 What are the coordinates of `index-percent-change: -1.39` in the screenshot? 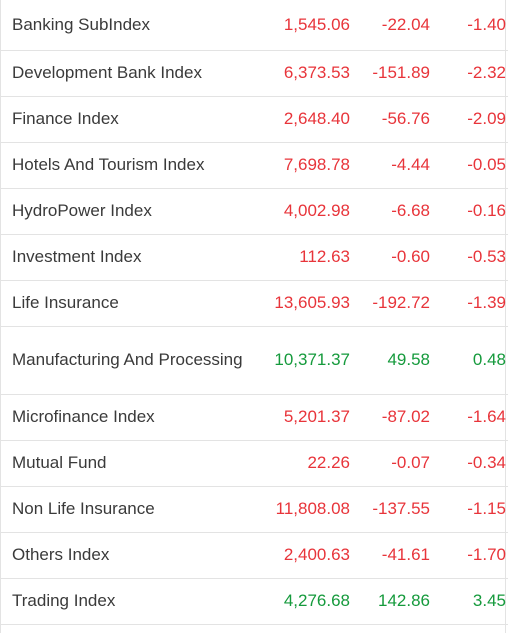 It's located at (486, 302).